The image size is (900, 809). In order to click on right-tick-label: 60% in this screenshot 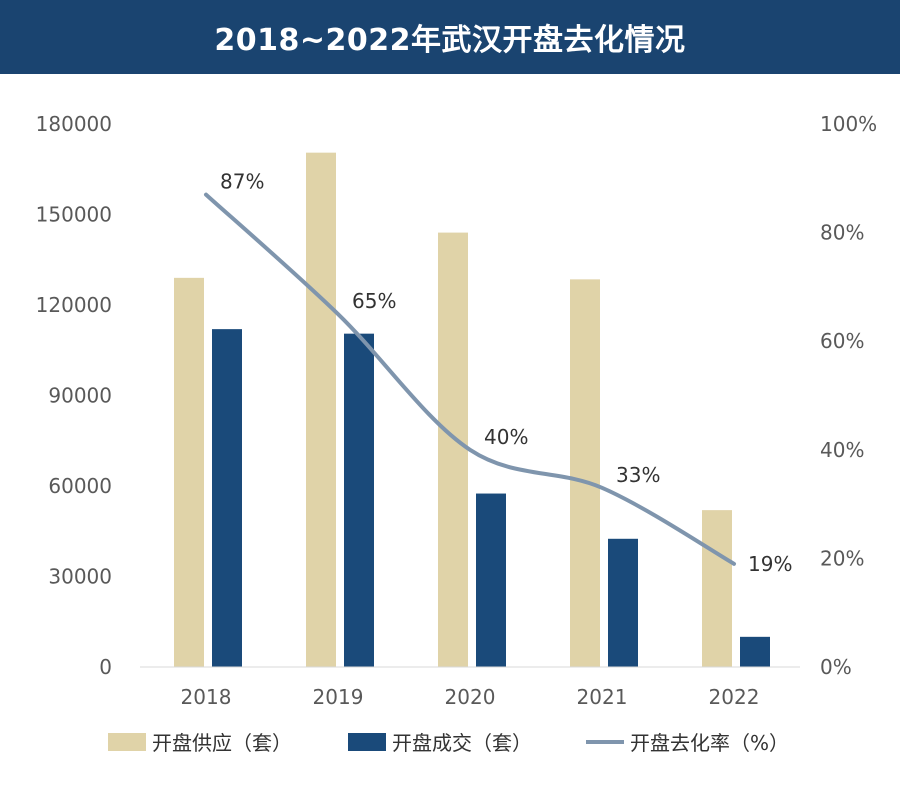, I will do `click(842, 341)`.